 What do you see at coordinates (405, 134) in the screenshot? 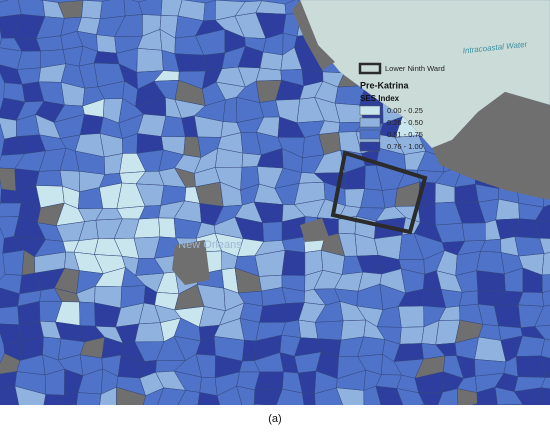
I see `legend-label: 0.51 - 0.75` at bounding box center [405, 134].